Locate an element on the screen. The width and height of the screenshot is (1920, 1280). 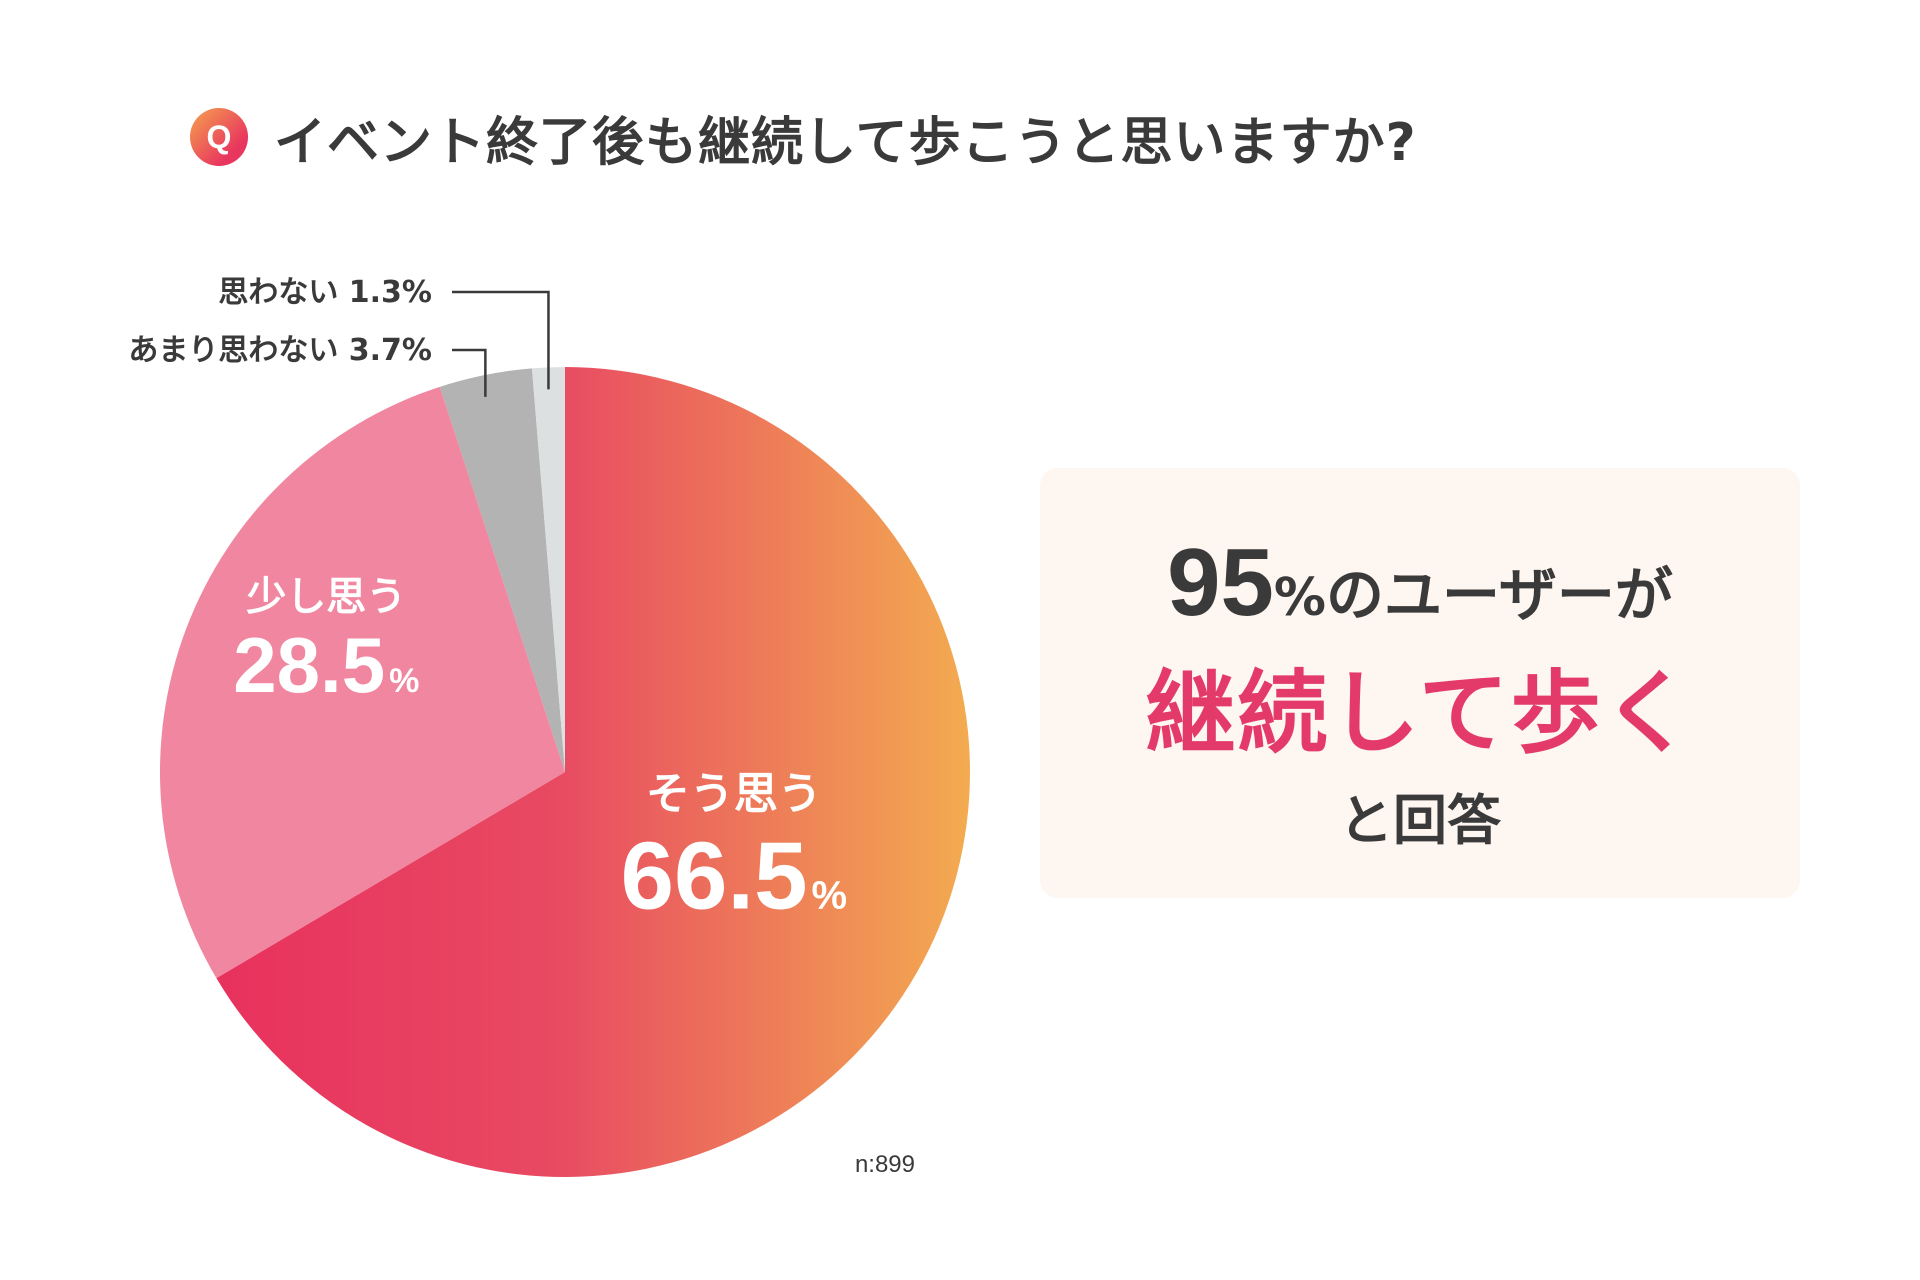
callout-label-1: 思わない 1.3% is located at coordinates (325, 292).